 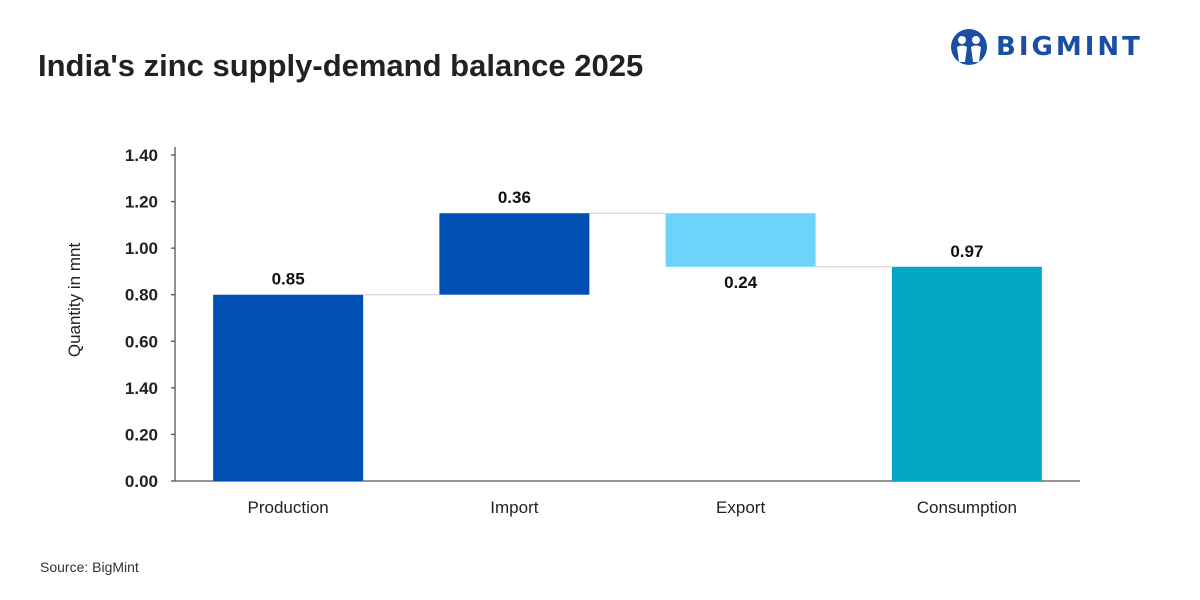 What do you see at coordinates (74, 300) in the screenshot?
I see `y-axis-label: Quantity in mnt` at bounding box center [74, 300].